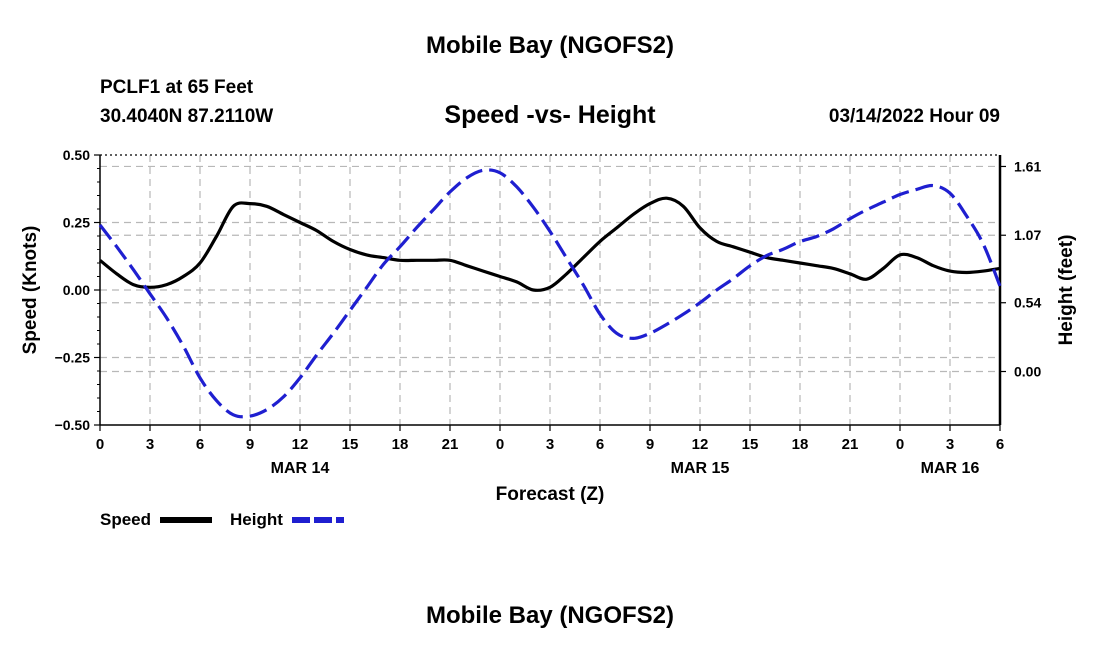 Image resolution: width=1100 pixels, height=650 pixels. What do you see at coordinates (177, 87) in the screenshot?
I see `station-label: PCLF1 at 65 Feet` at bounding box center [177, 87].